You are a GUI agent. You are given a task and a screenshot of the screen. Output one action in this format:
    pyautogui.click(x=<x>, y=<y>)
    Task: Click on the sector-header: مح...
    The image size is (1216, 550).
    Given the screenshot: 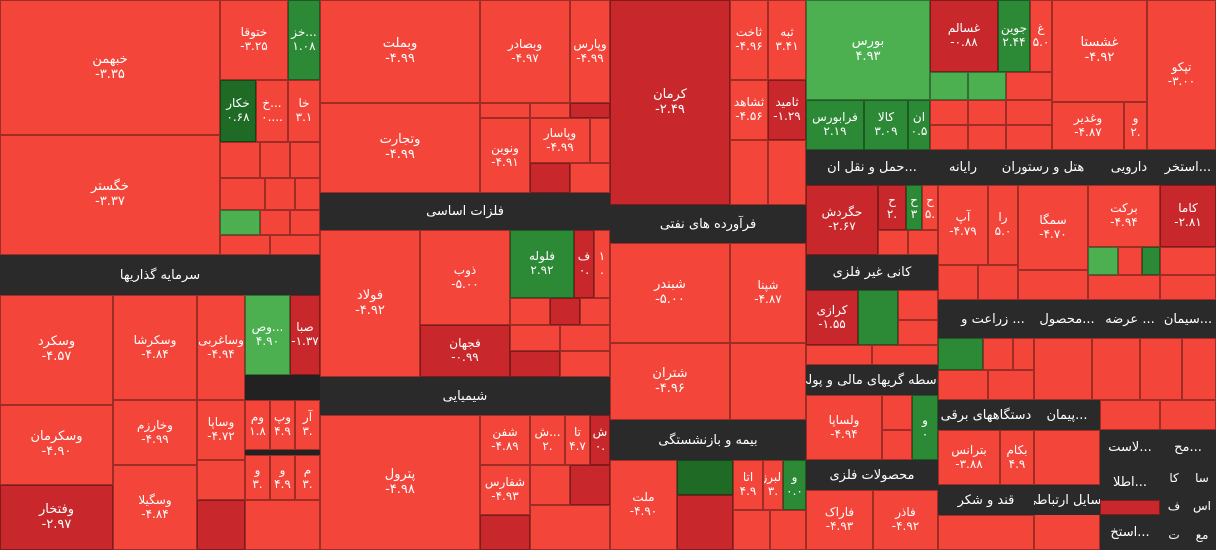 What is the action you would take?
    pyautogui.click(x=1188, y=447)
    